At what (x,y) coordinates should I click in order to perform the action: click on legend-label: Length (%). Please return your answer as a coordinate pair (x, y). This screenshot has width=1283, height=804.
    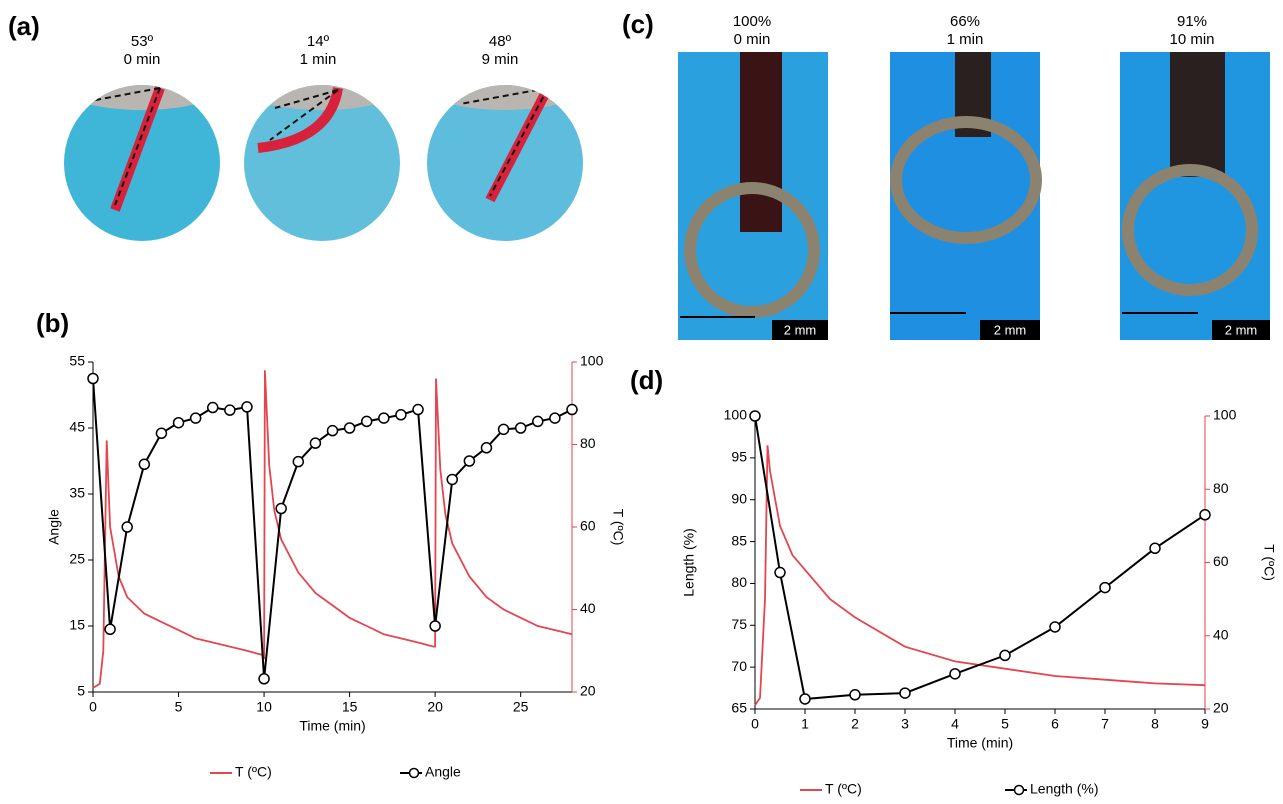
    Looking at the image, I should click on (1064, 789).